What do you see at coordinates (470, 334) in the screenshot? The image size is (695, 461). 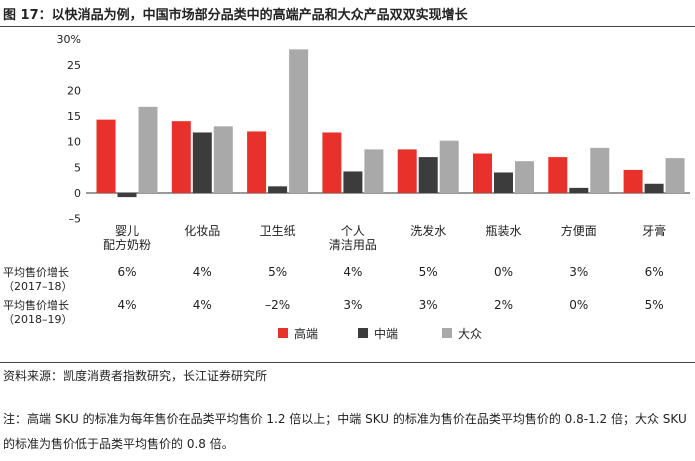 I see `legend-label: 大众` at bounding box center [470, 334].